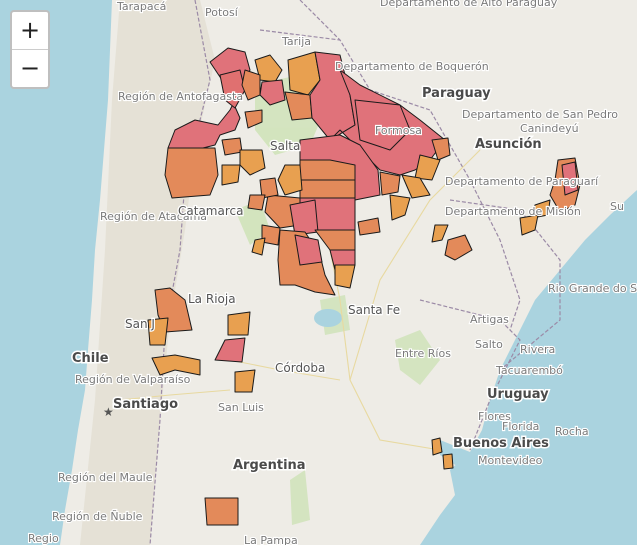  I want to click on map-label: Potosí, so click(222, 12).